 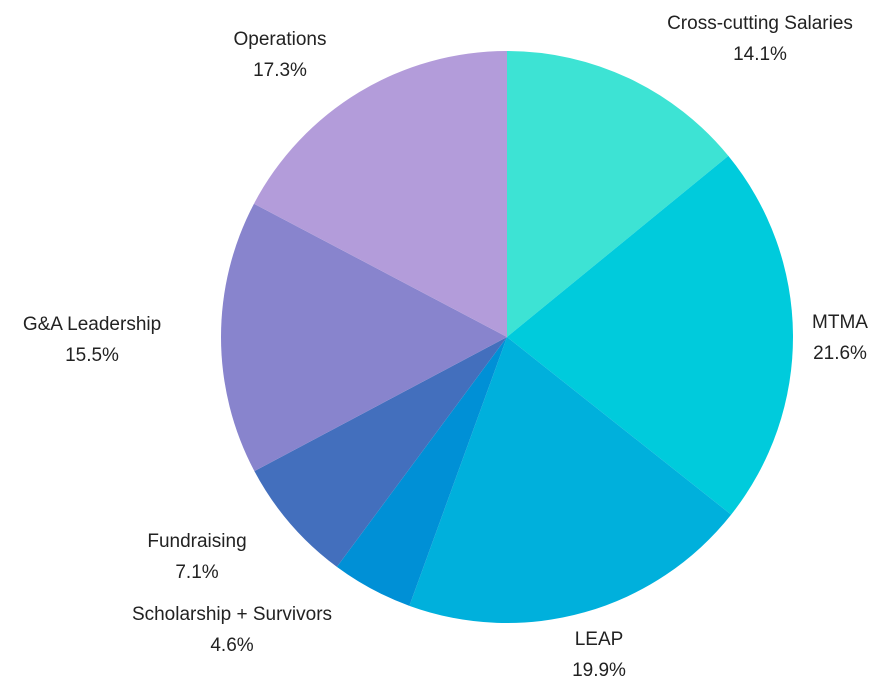 What do you see at coordinates (840, 322) in the screenshot?
I see `slice-label-mtma: MTMA` at bounding box center [840, 322].